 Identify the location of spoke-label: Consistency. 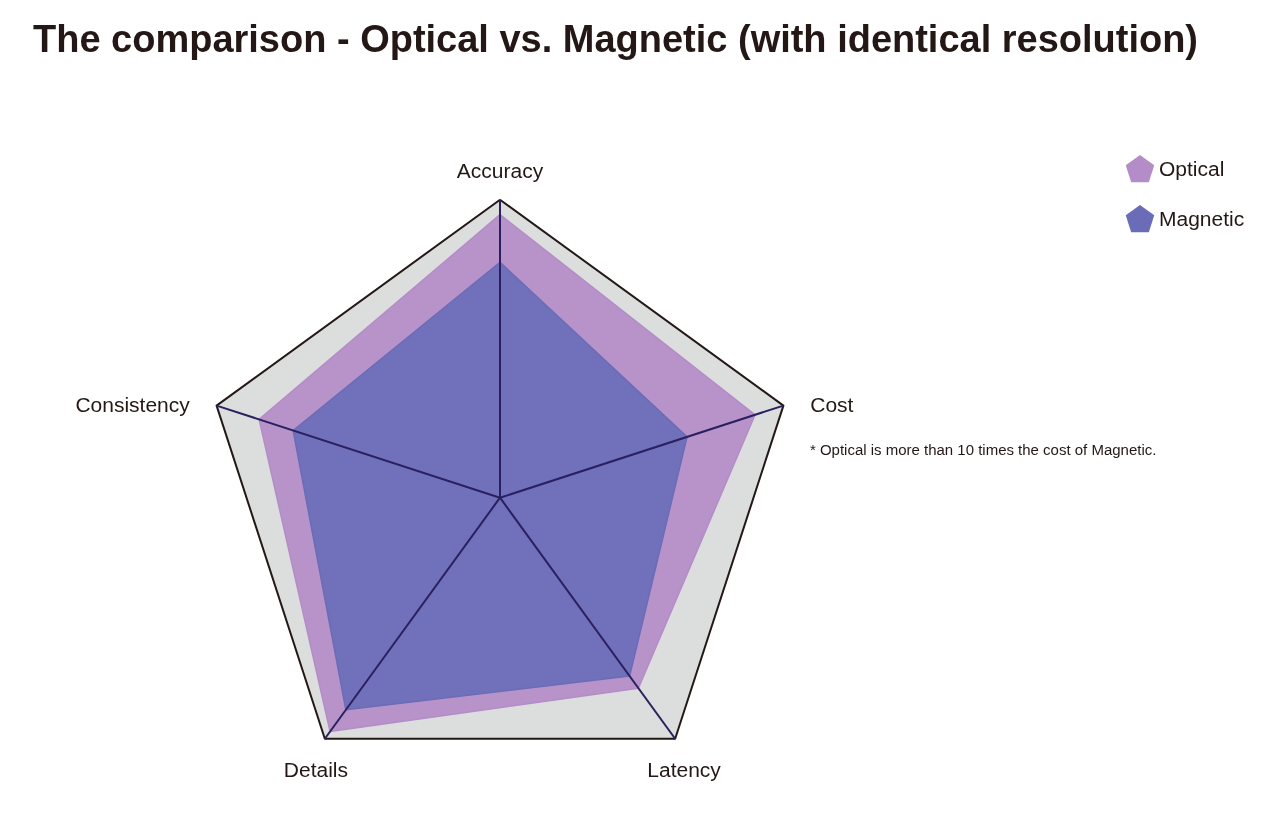
(133, 404).